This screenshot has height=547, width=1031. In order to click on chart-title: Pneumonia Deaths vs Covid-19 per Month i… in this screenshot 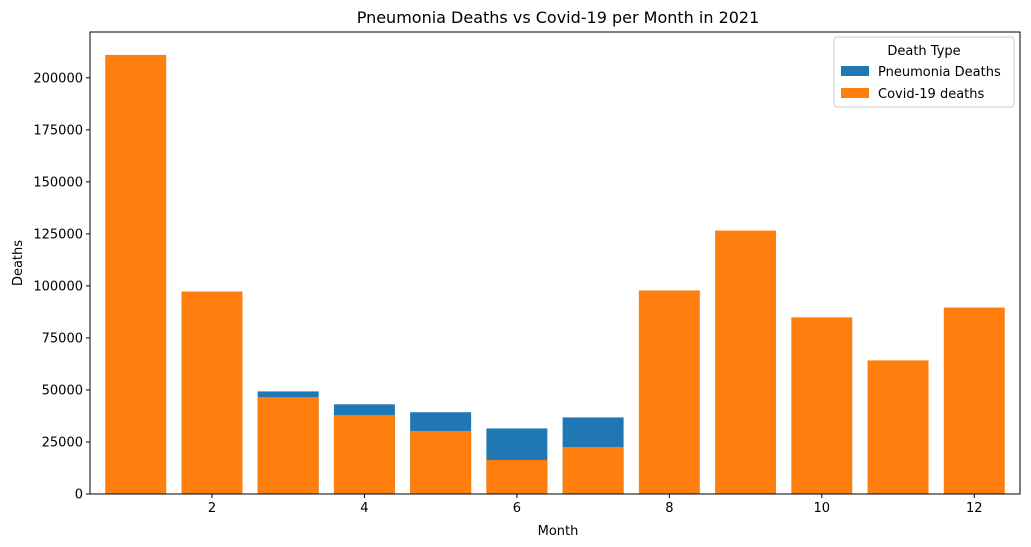, I will do `click(558, 17)`.